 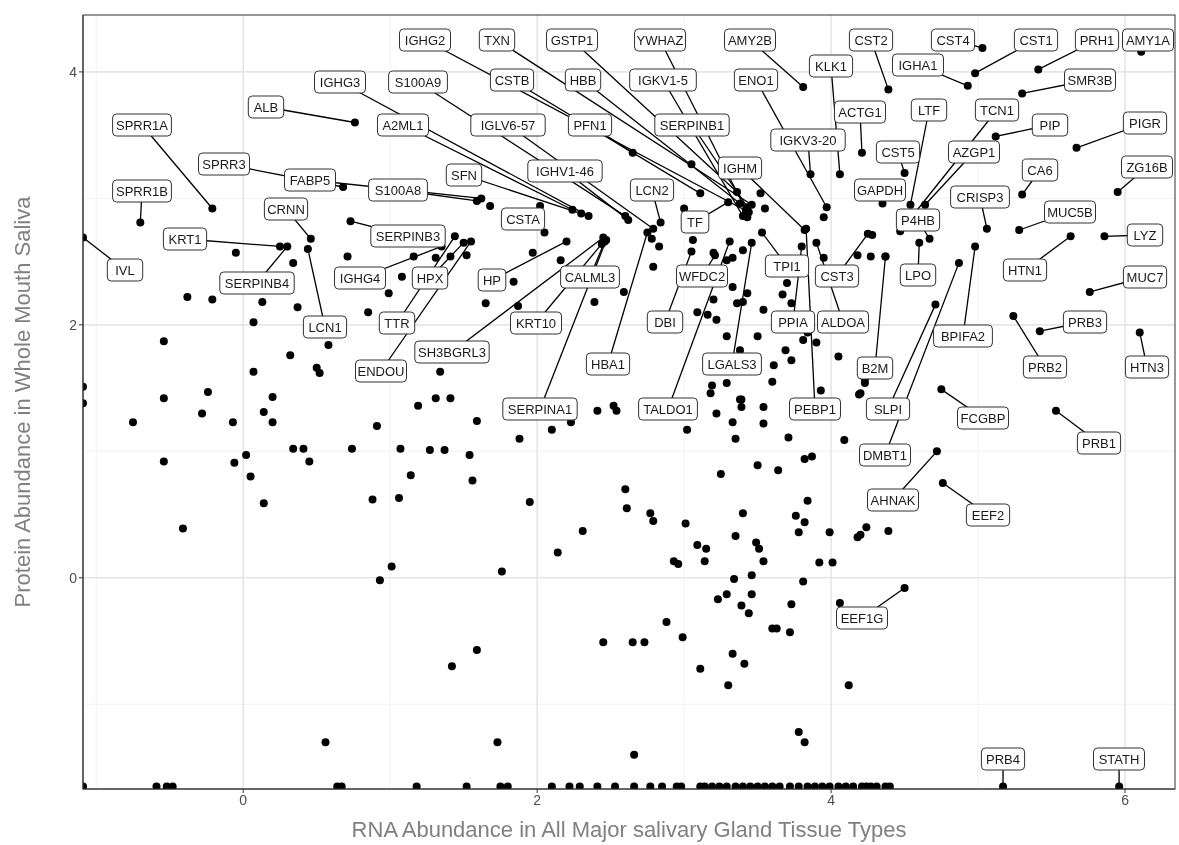 I want to click on annotation: SPRR1A, so click(x=142, y=125).